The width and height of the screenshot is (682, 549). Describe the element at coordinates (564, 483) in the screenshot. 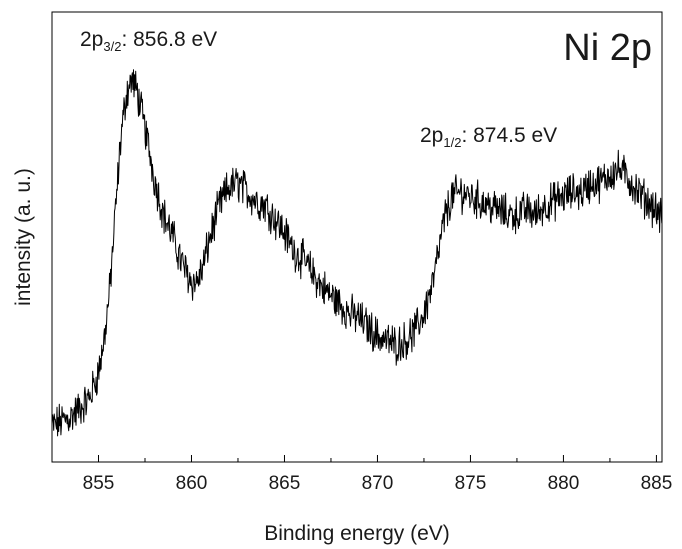

I see `x-tick-label: 880` at that location.